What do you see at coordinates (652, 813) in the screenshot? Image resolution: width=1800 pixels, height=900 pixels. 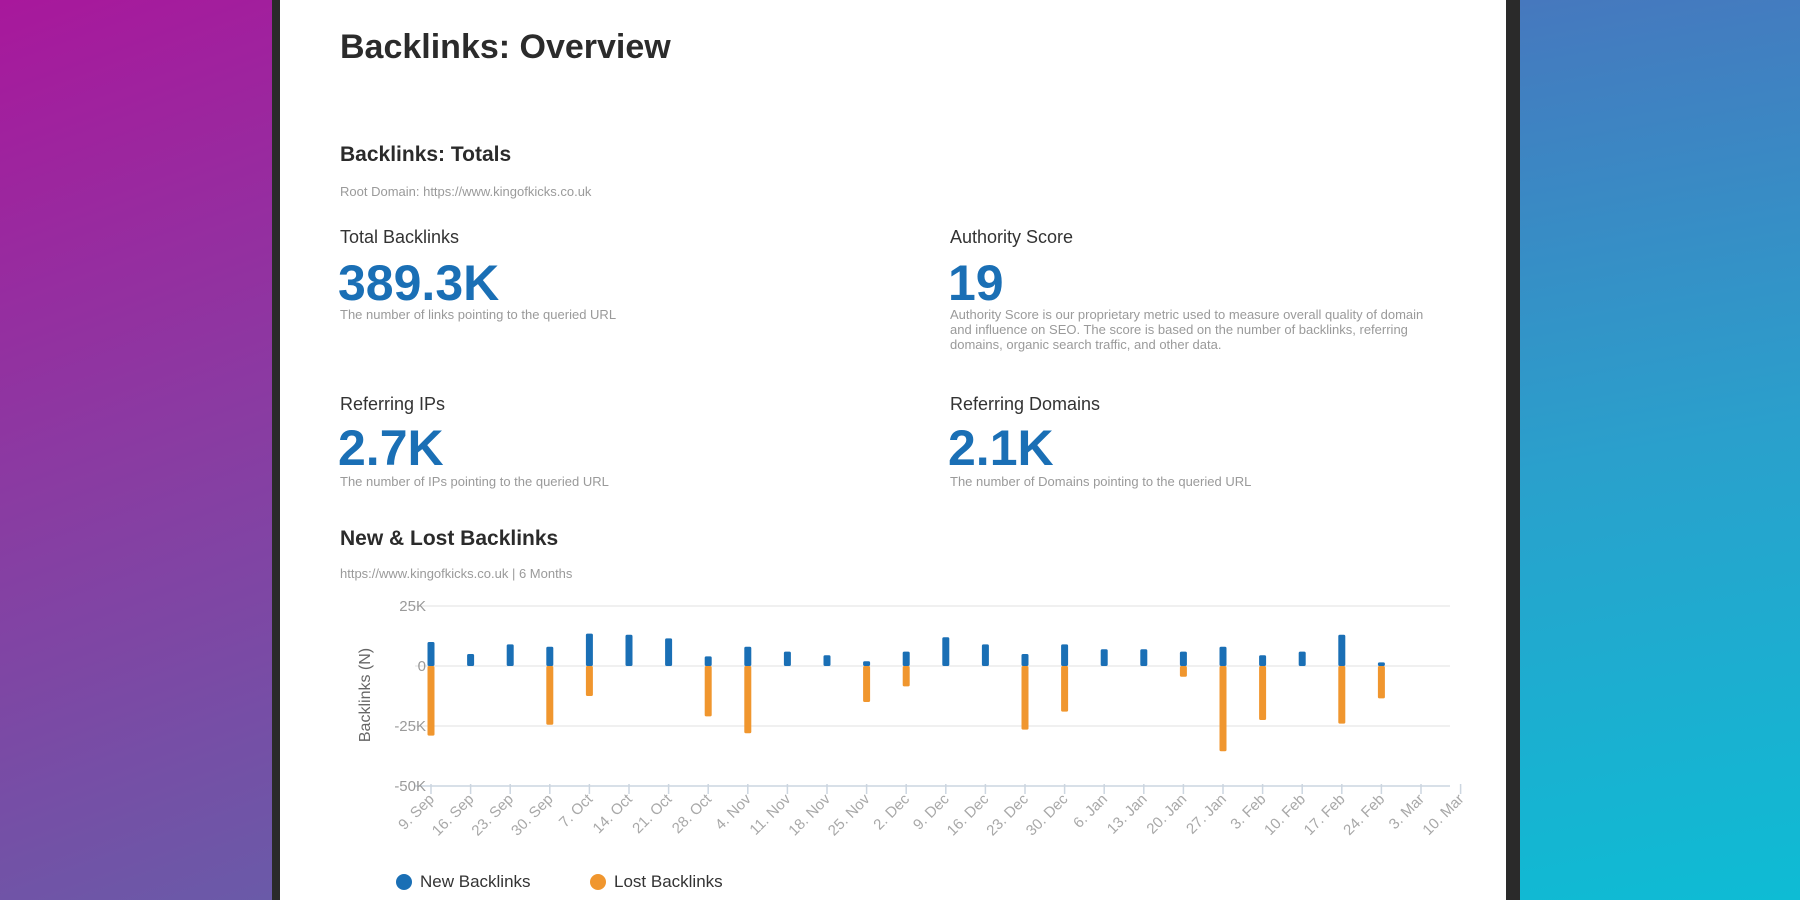 I see `x-tick-label: 21. Oct` at bounding box center [652, 813].